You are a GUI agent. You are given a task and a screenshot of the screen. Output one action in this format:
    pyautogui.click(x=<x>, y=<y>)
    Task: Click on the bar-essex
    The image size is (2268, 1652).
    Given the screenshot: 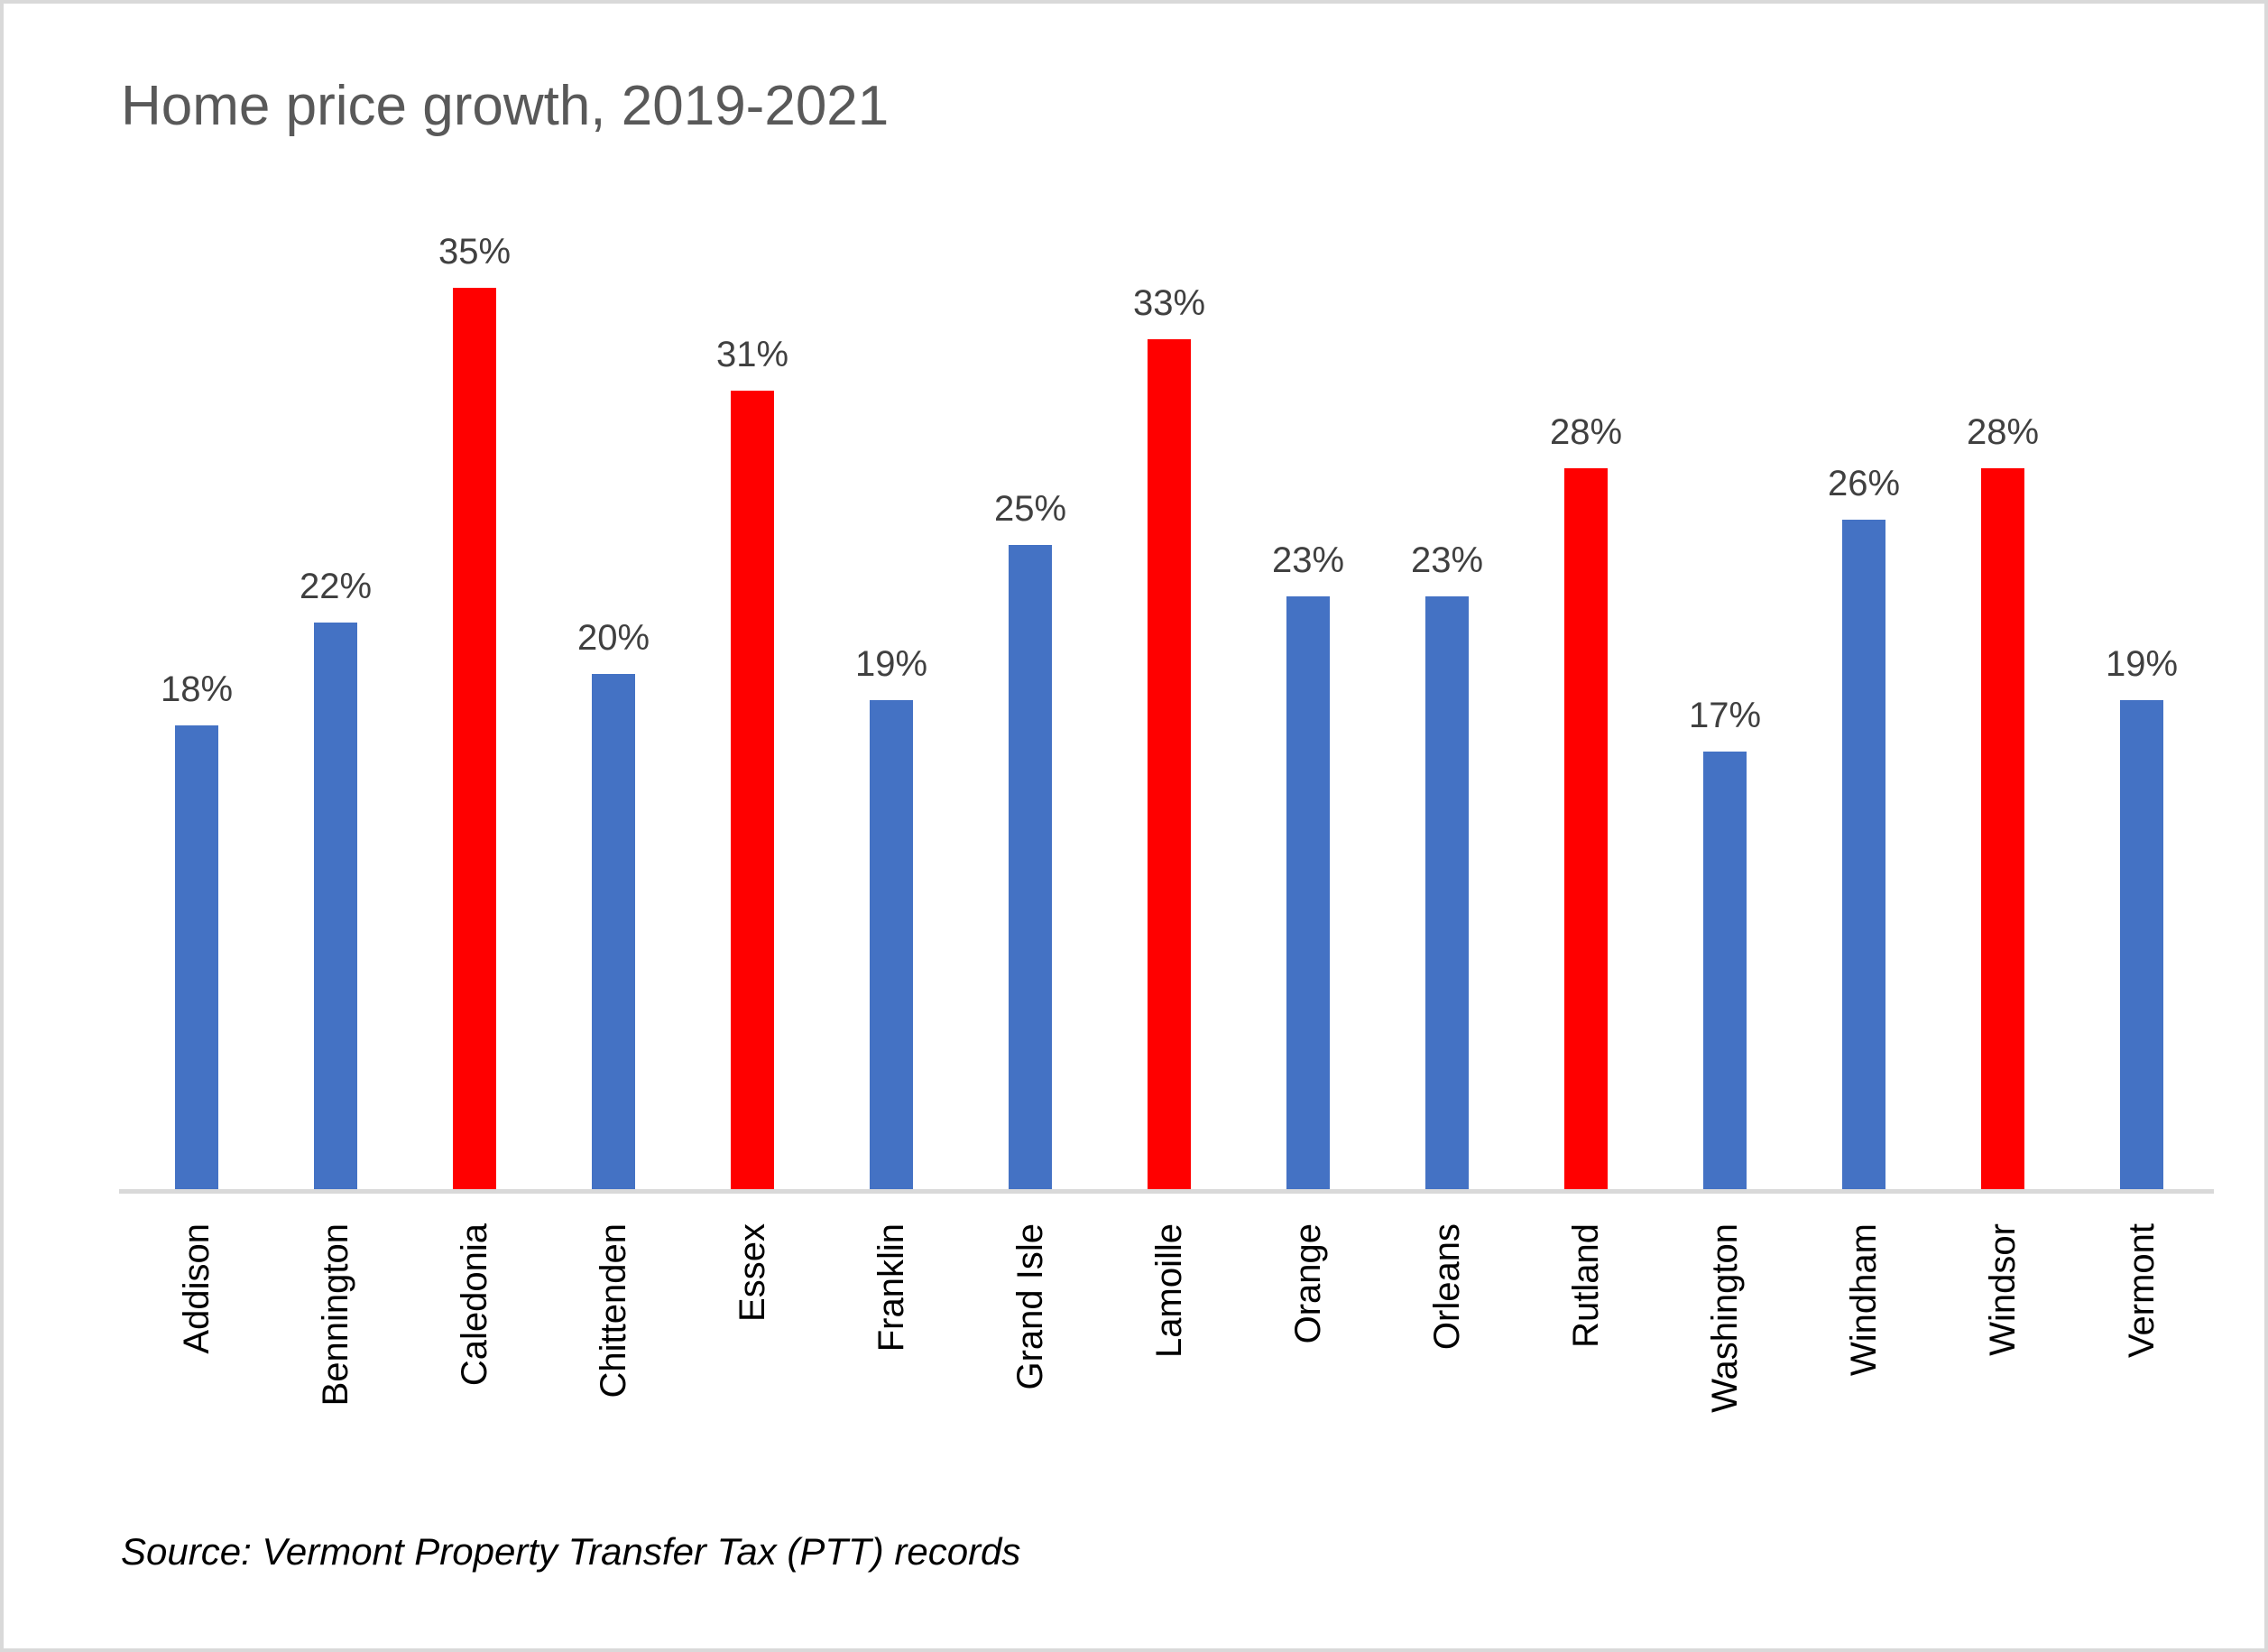 What is the action you would take?
    pyautogui.click(x=752, y=789)
    